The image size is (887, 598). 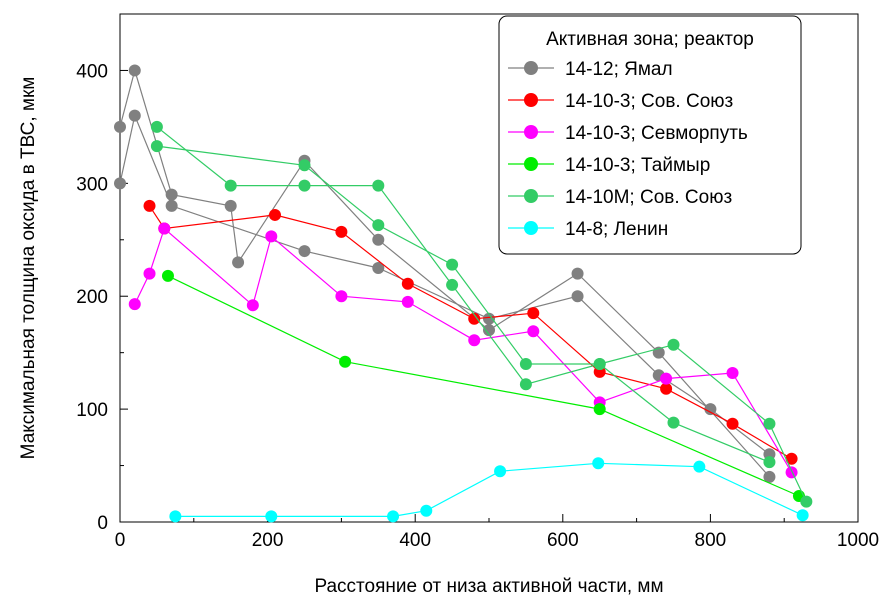 What do you see at coordinates (648, 197) in the screenshot?
I see `legend-entry: 14-10М; Сов. Союз` at bounding box center [648, 197].